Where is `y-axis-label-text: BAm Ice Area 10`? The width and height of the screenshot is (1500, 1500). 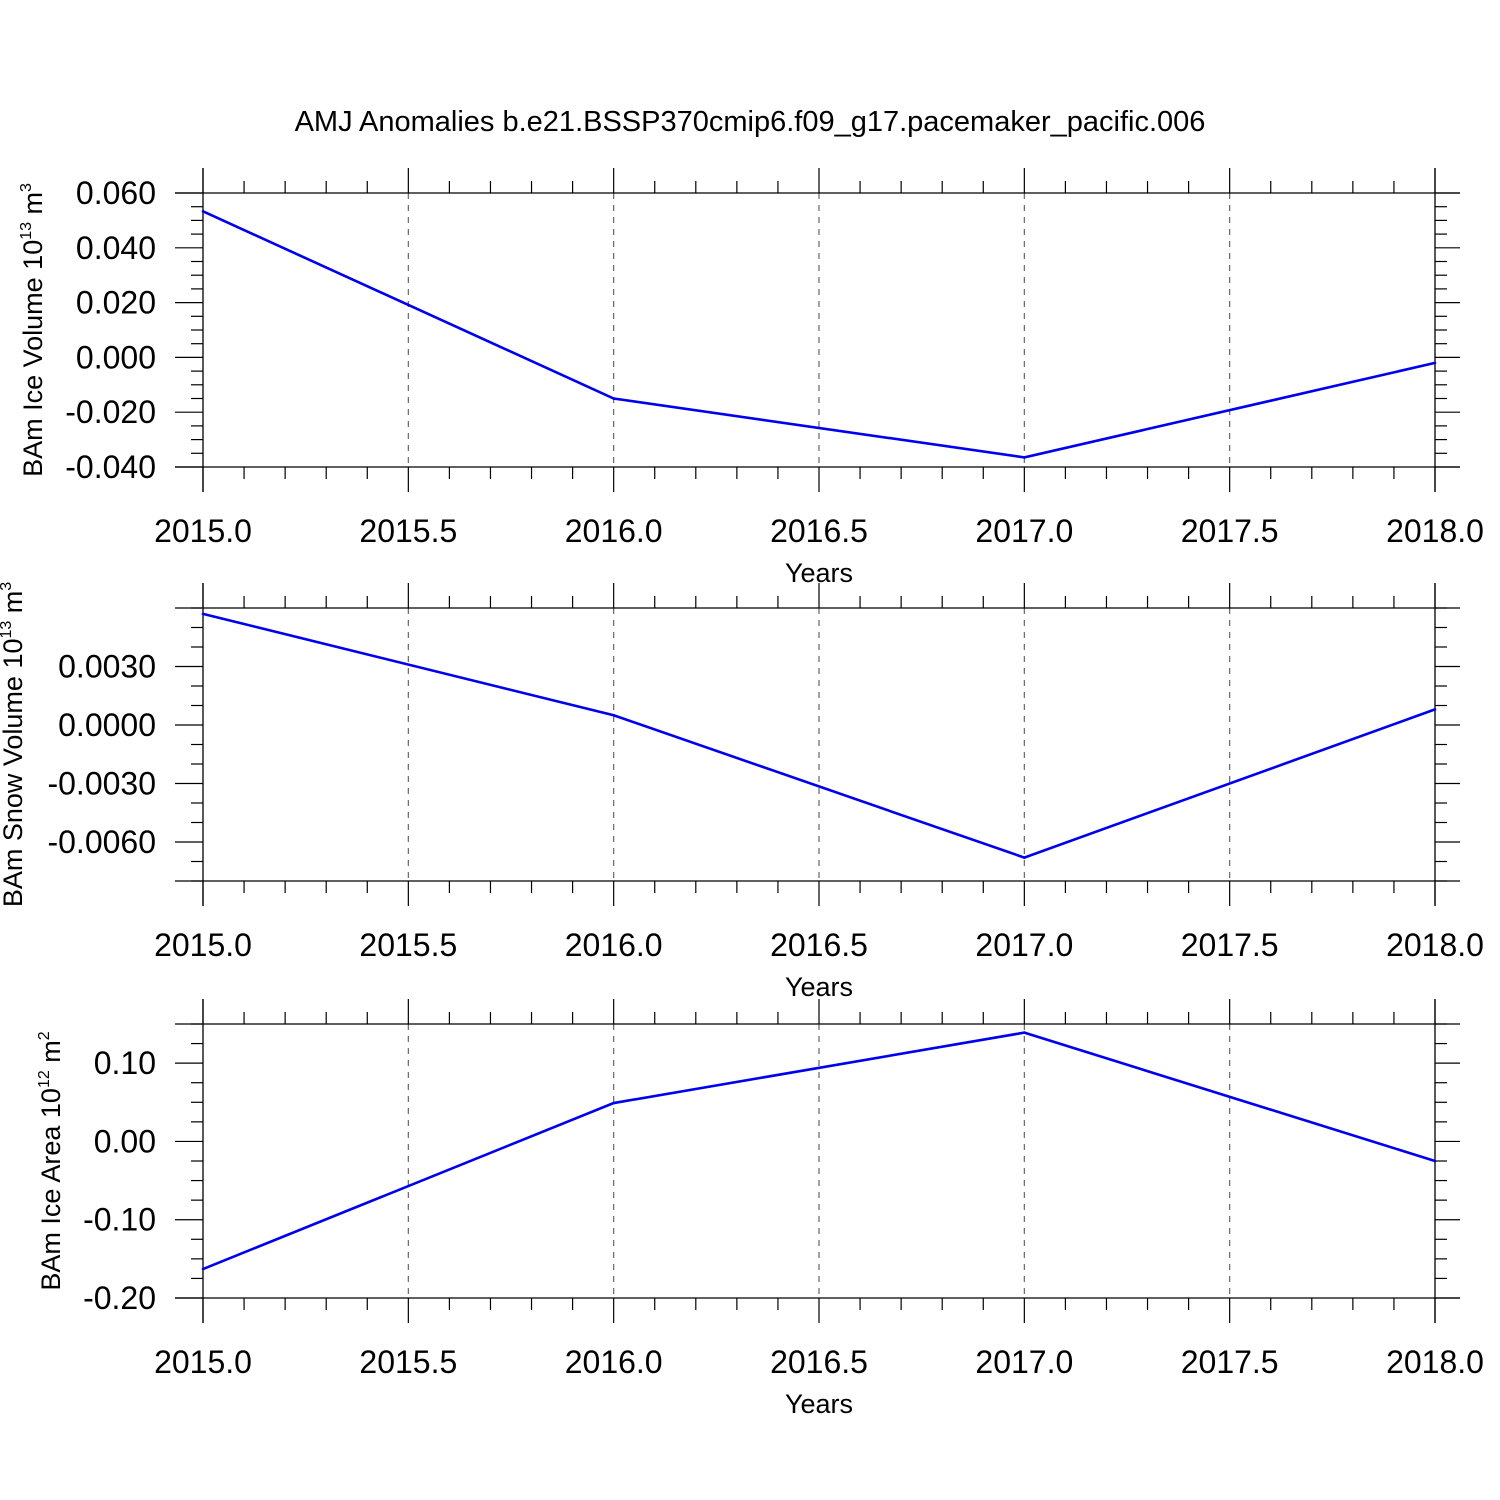 y-axis-label-text: BAm Ice Area 10 is located at coordinates (51, 1189).